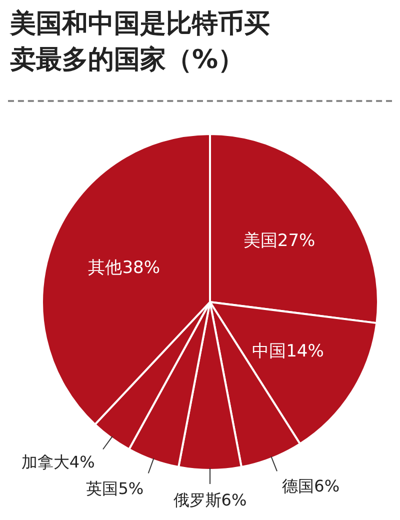 The height and width of the screenshot is (520, 400). What do you see at coordinates (115, 488) in the screenshot?
I see `slice-label: 英国5%` at bounding box center [115, 488].